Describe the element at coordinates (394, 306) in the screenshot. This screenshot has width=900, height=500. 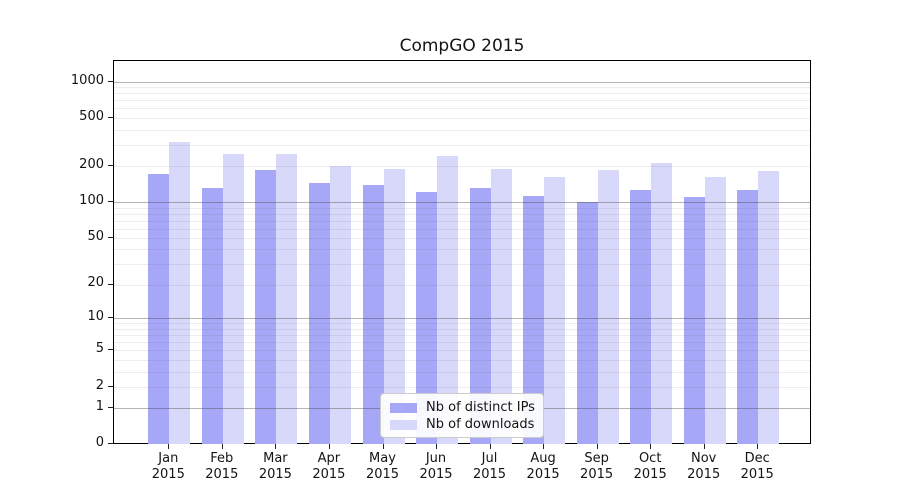
I see `bar-downloads-may` at that location.